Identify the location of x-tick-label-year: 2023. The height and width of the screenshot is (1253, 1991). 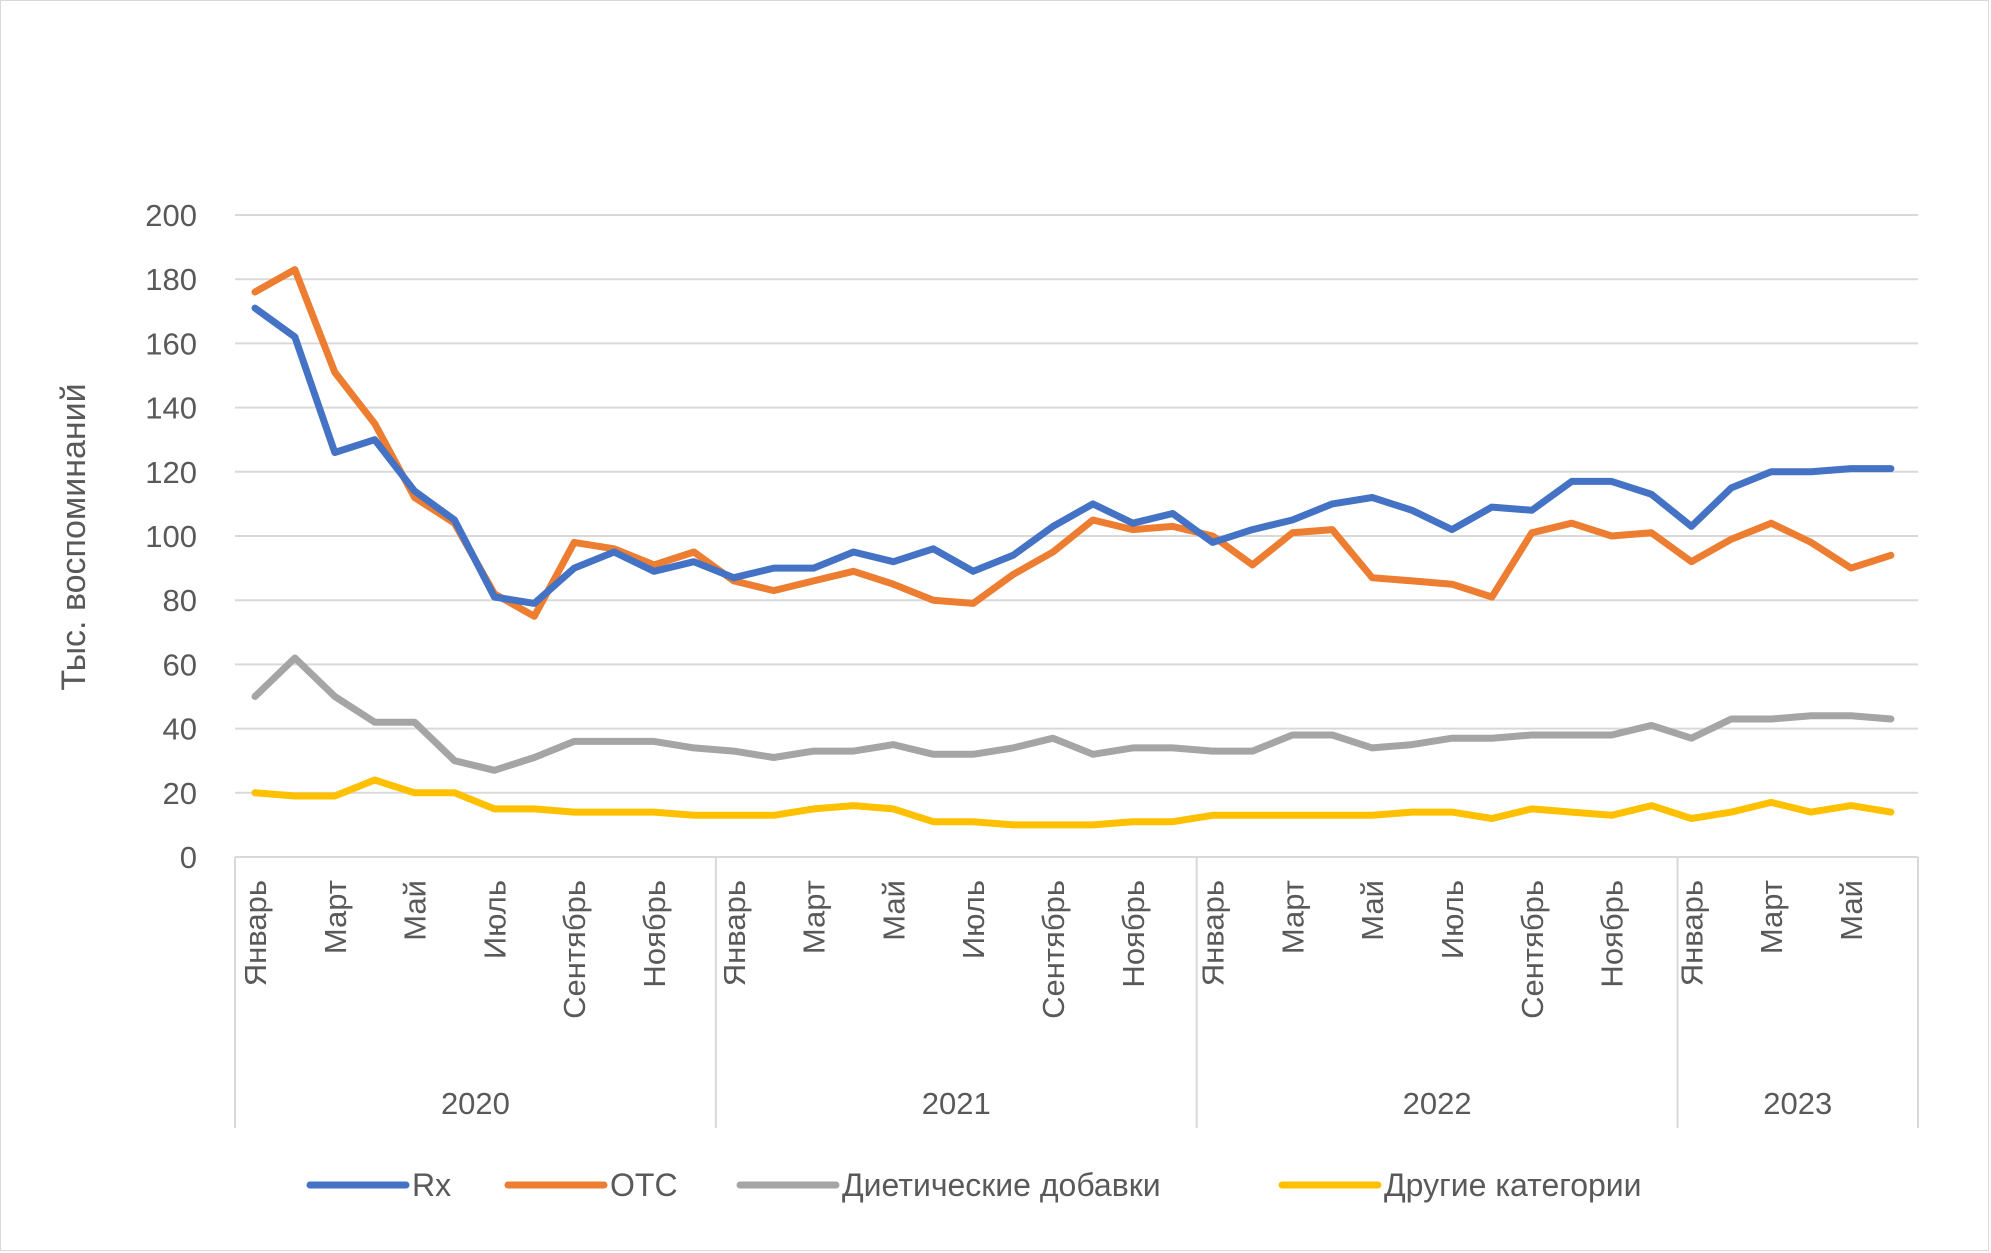
(1797, 1103).